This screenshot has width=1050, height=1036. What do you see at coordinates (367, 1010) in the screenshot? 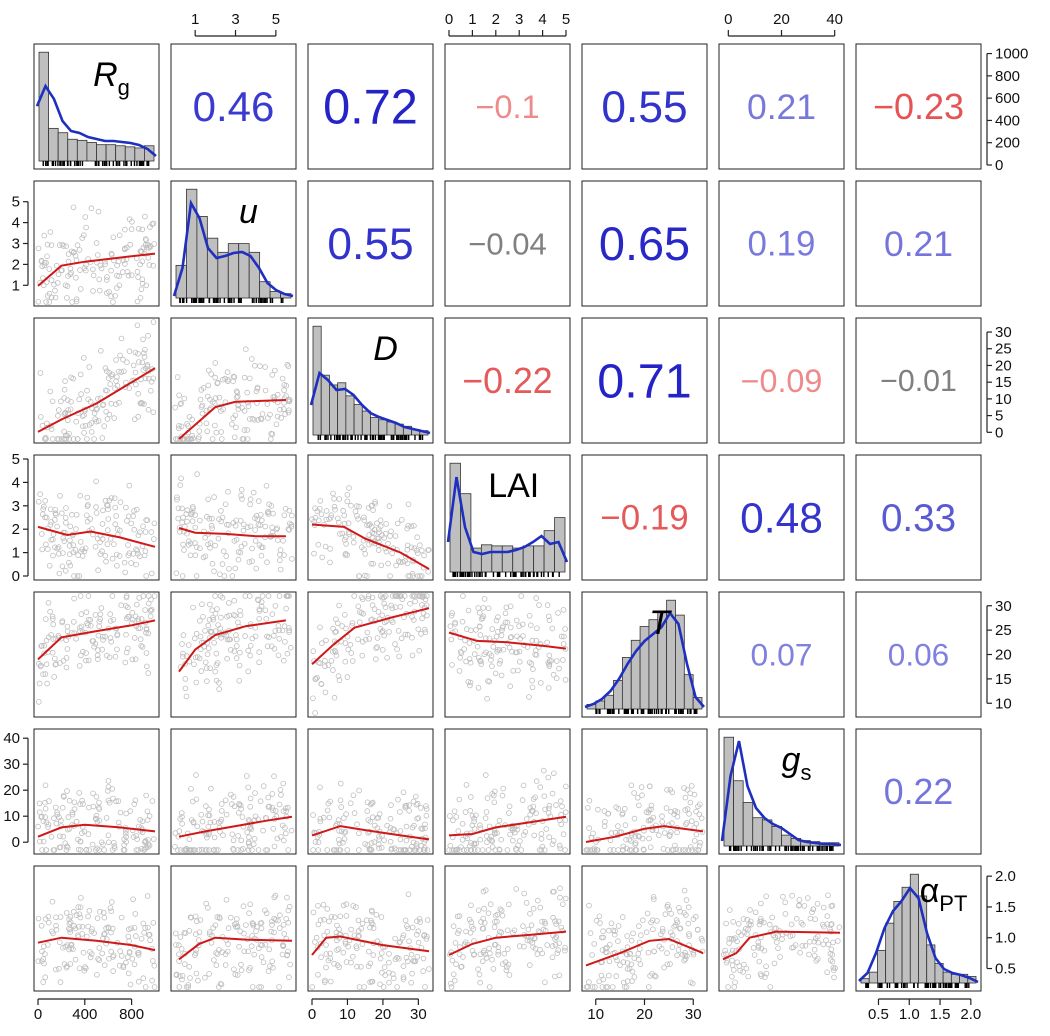
I see `axis-bottom-2: 0 10 20 30` at bounding box center [367, 1010].